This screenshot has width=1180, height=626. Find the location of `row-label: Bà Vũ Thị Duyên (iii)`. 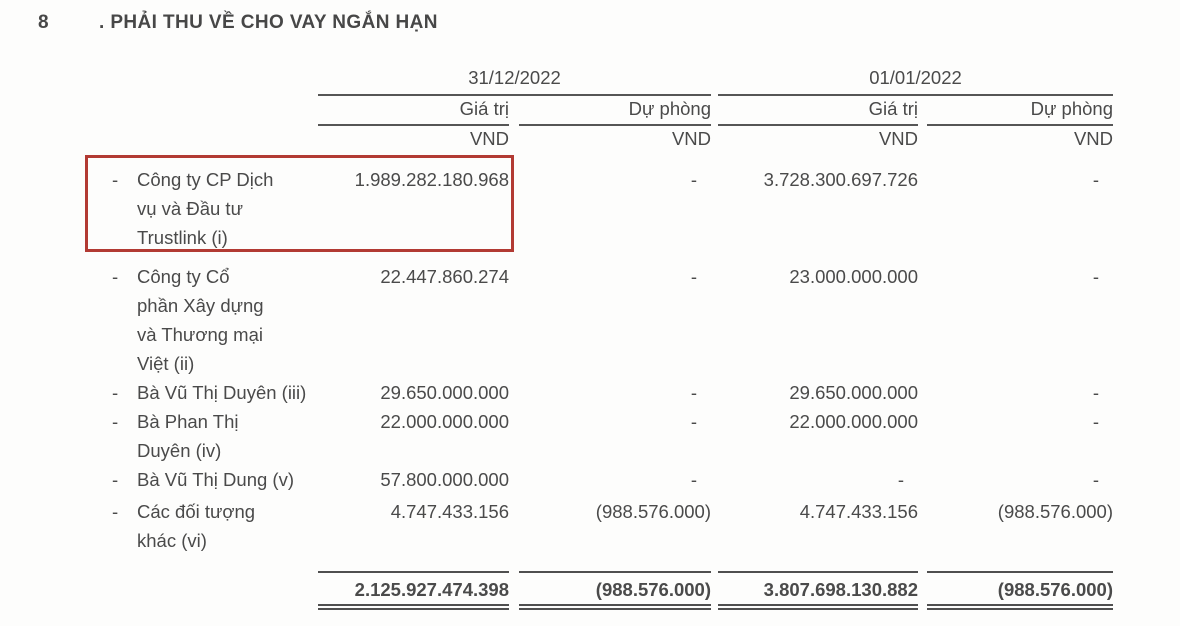

row-label: Bà Vũ Thị Duyên (iii) is located at coordinates (222, 392).